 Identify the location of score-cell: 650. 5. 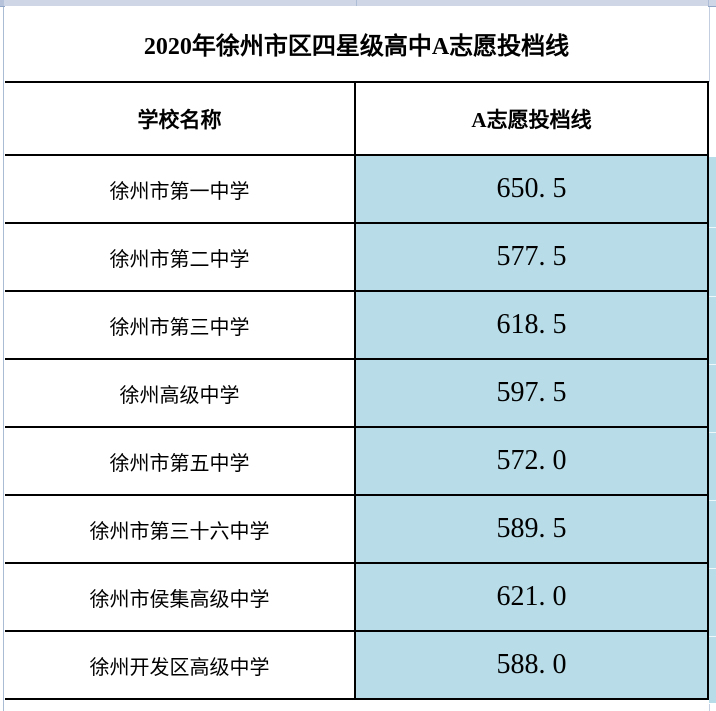
(531, 189).